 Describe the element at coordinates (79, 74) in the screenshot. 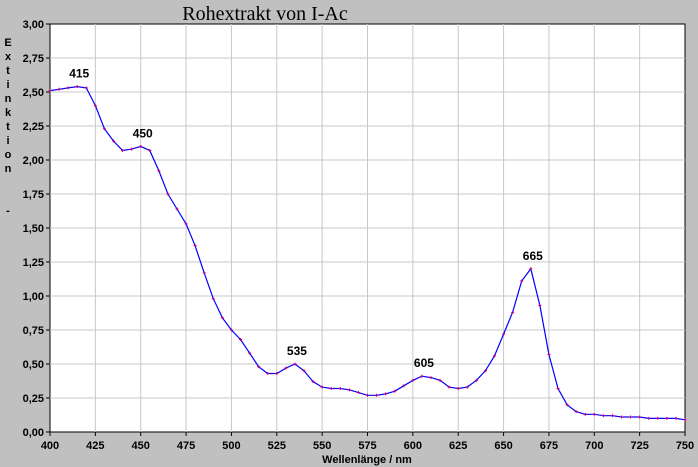

I see `peak-label: 415` at that location.